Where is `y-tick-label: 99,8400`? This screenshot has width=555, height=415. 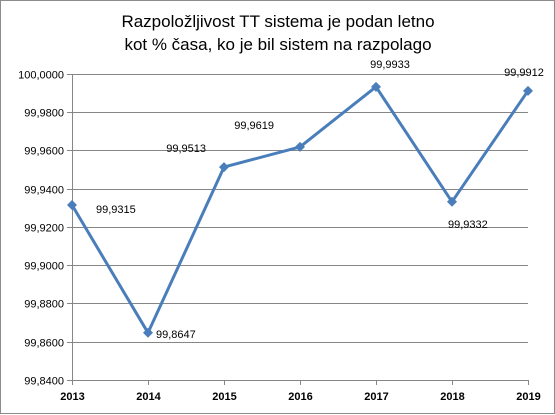 y-tick-label: 99,8400 is located at coordinates (44, 382).